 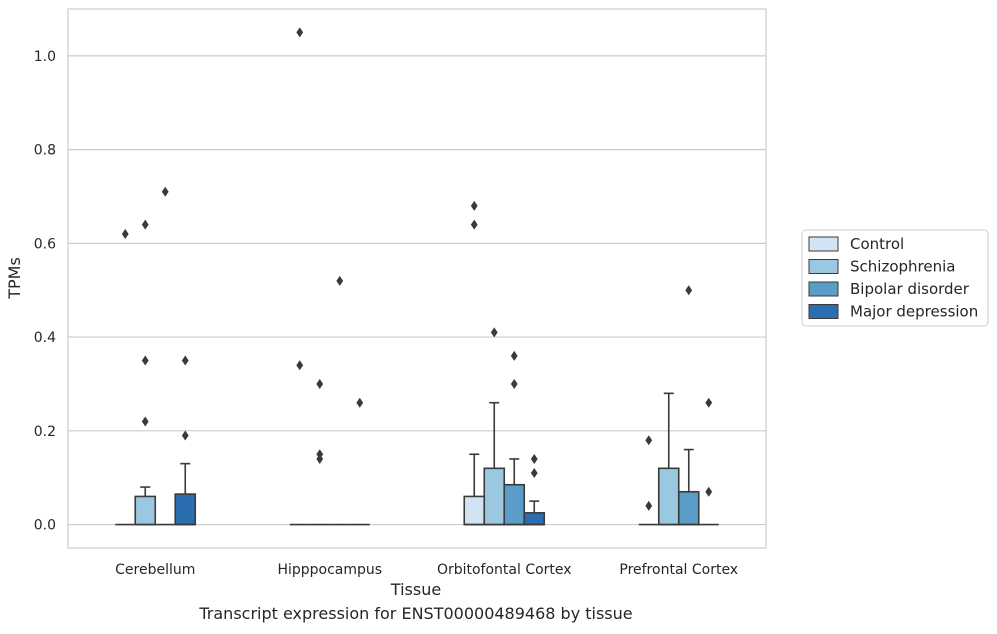 What do you see at coordinates (504, 570) in the screenshot?
I see `x-tick-label: Orbitofontal Cortex` at bounding box center [504, 570].